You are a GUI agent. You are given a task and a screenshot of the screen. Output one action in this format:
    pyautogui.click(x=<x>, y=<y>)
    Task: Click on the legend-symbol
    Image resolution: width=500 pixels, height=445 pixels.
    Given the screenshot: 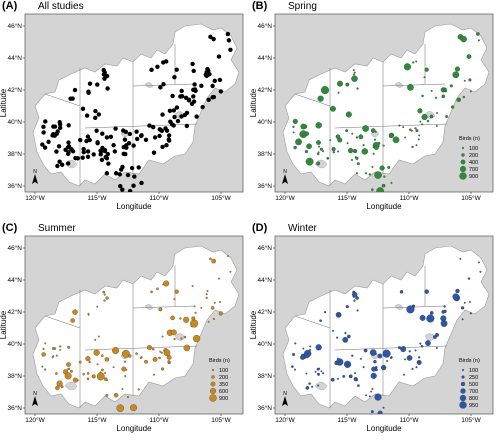 What is the action you would take?
    pyautogui.click(x=213, y=370)
    